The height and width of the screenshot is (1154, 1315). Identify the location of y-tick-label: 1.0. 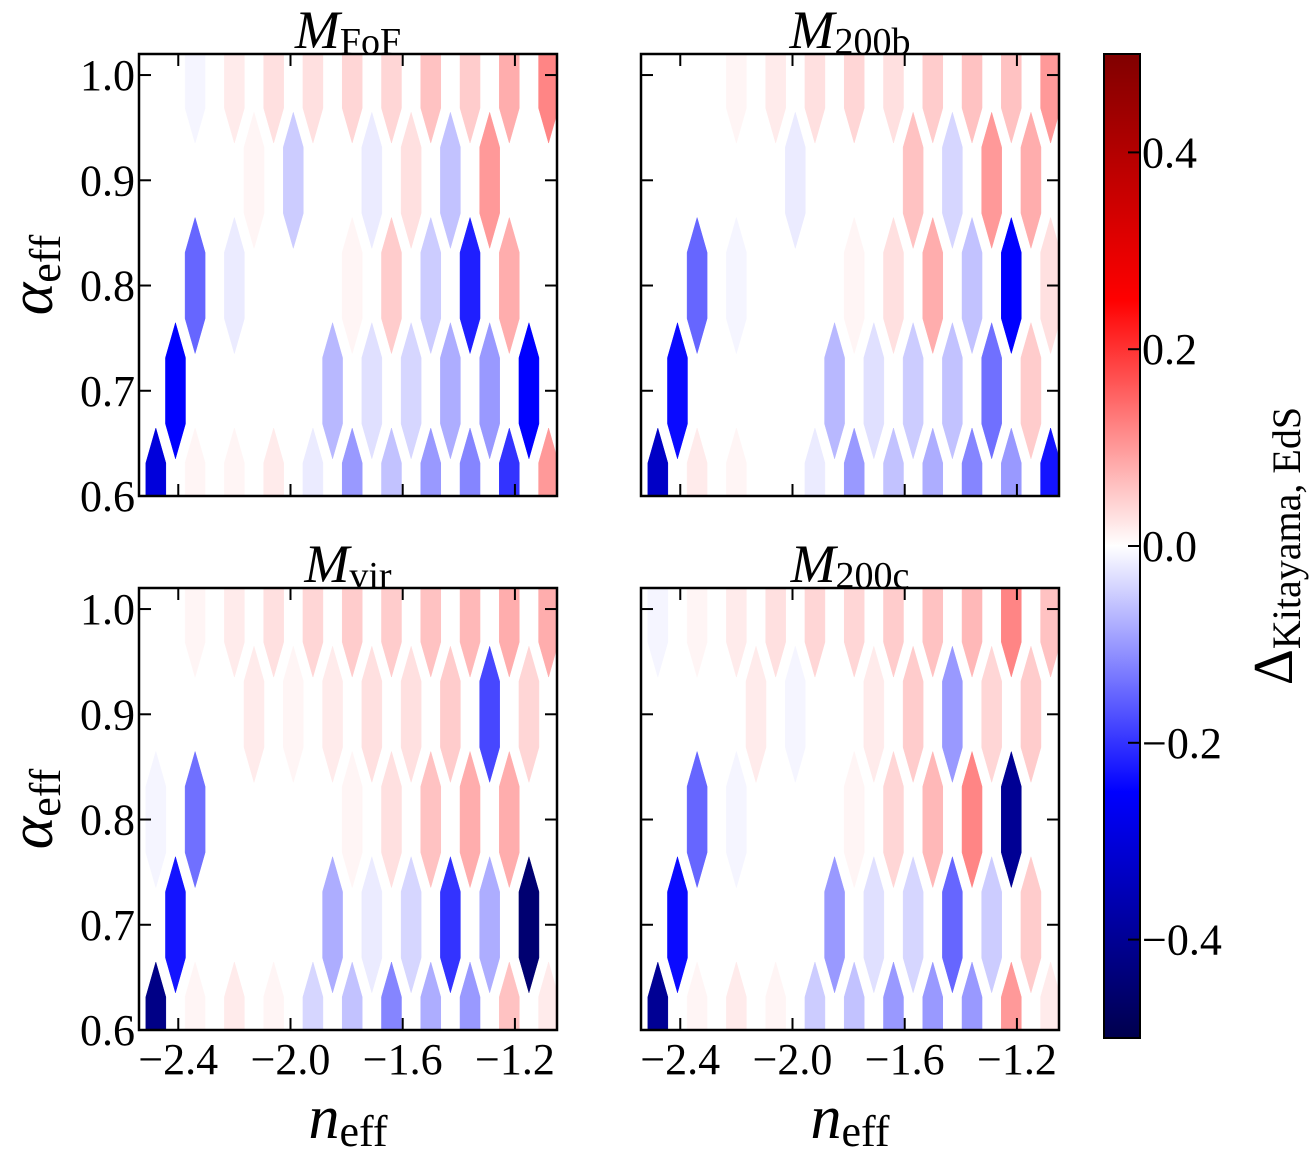
(107, 609).